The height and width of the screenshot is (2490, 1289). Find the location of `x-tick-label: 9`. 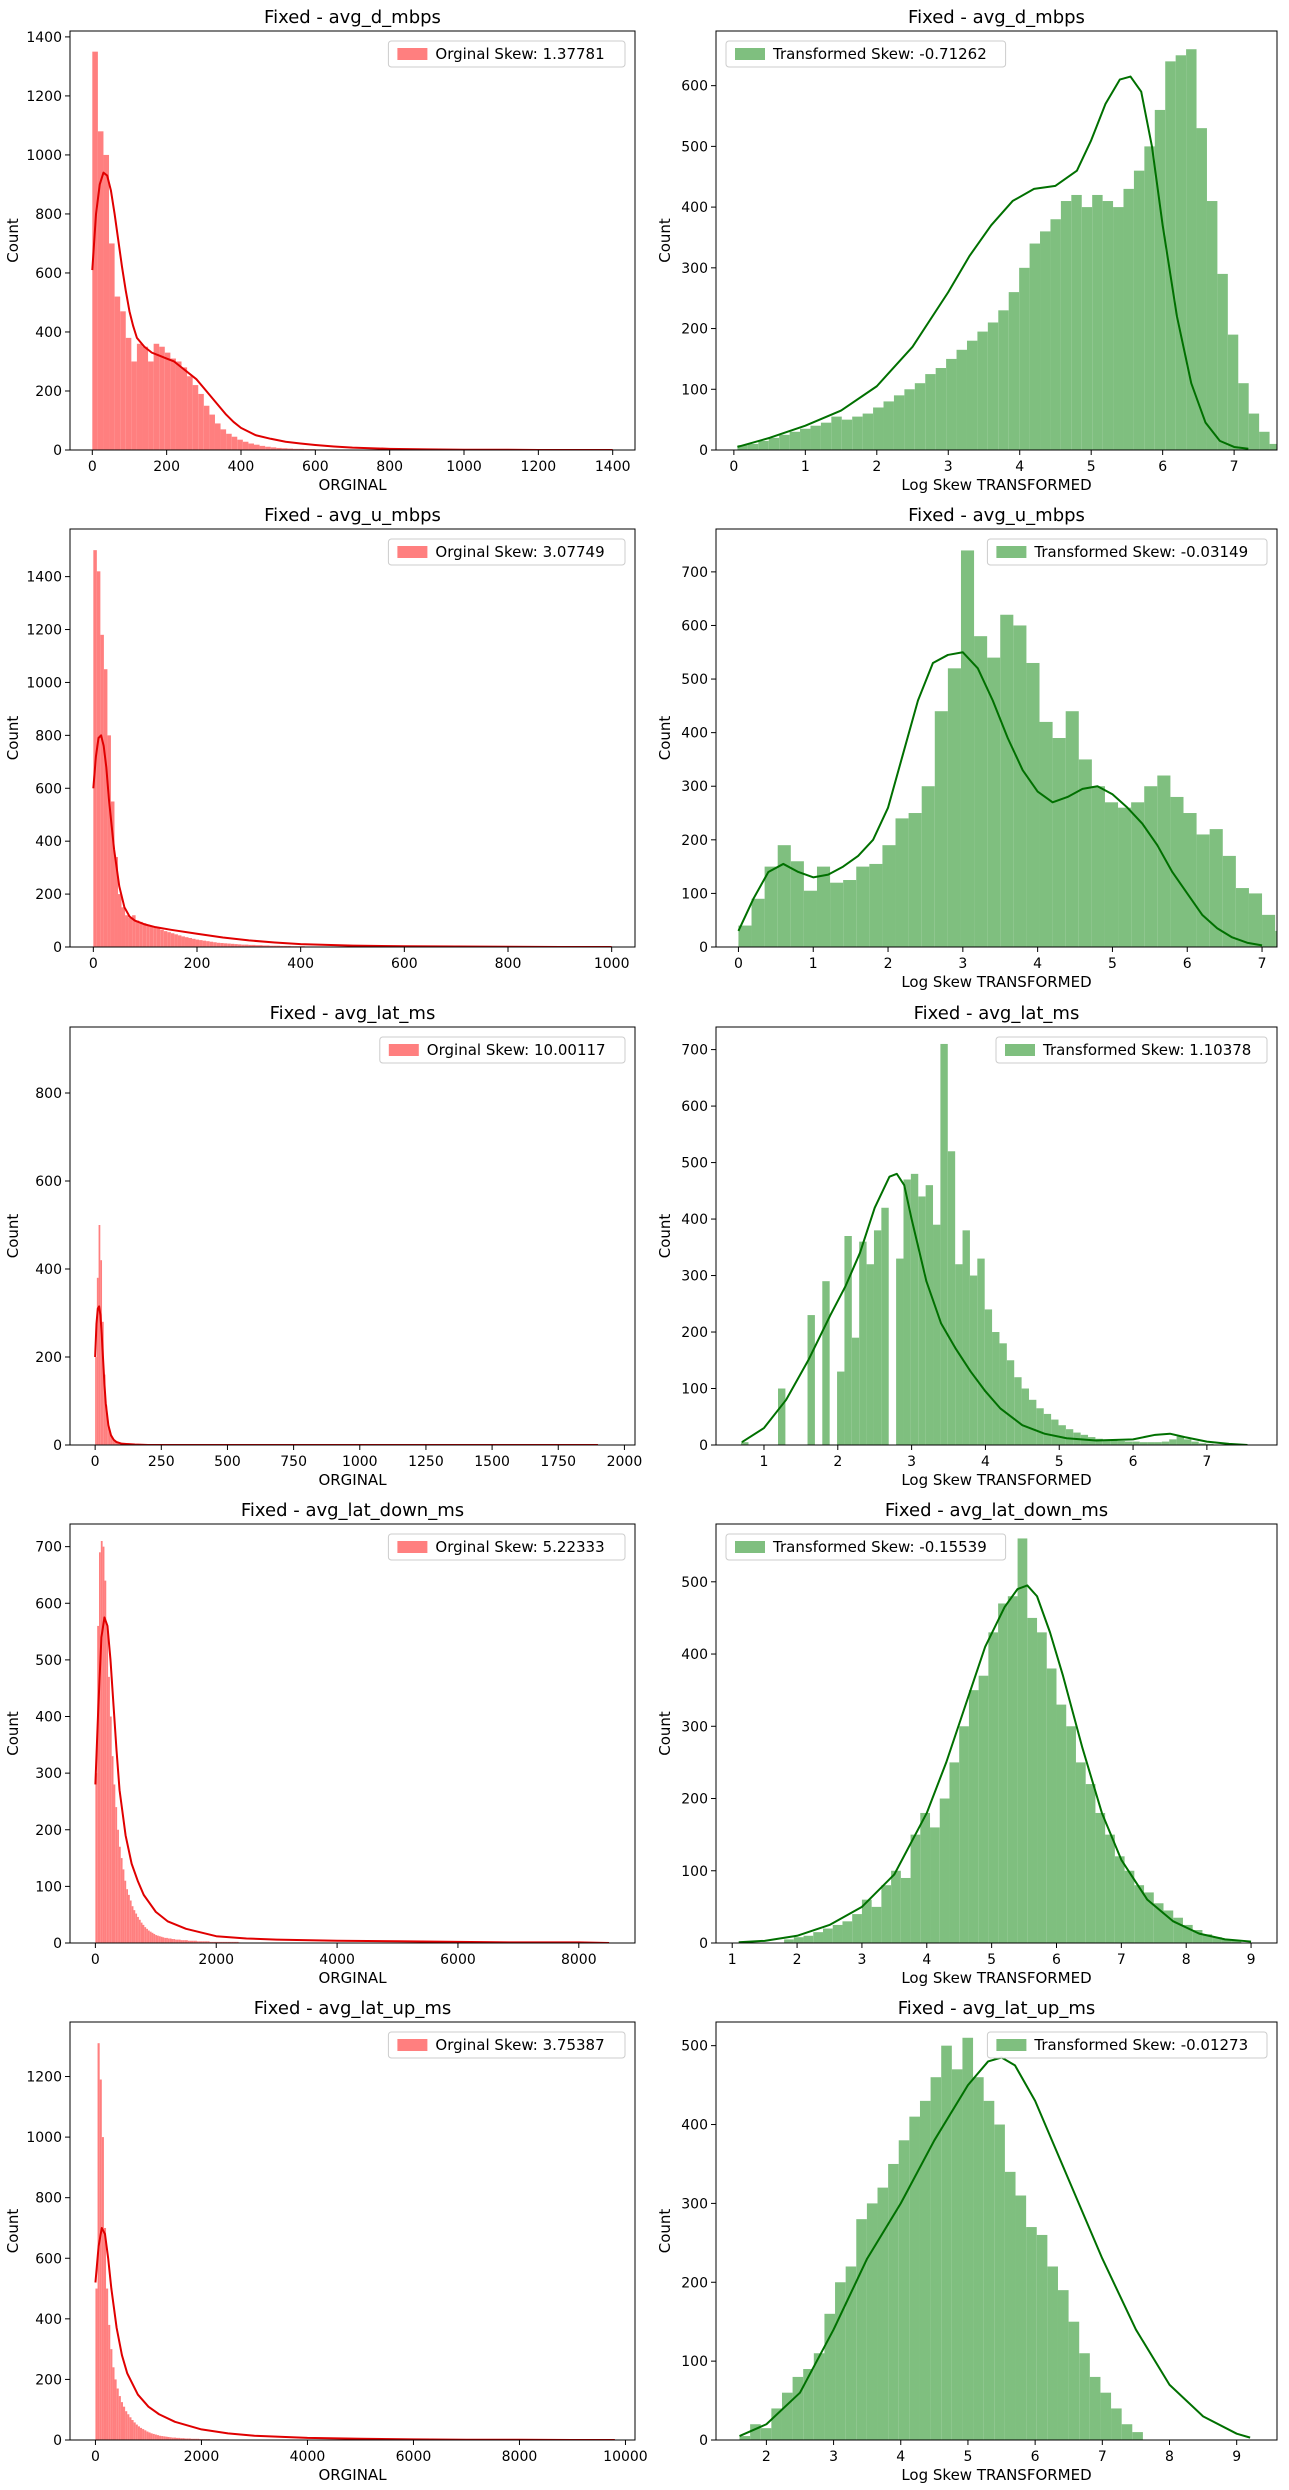

x-tick-label: 9 is located at coordinates (1236, 2457).